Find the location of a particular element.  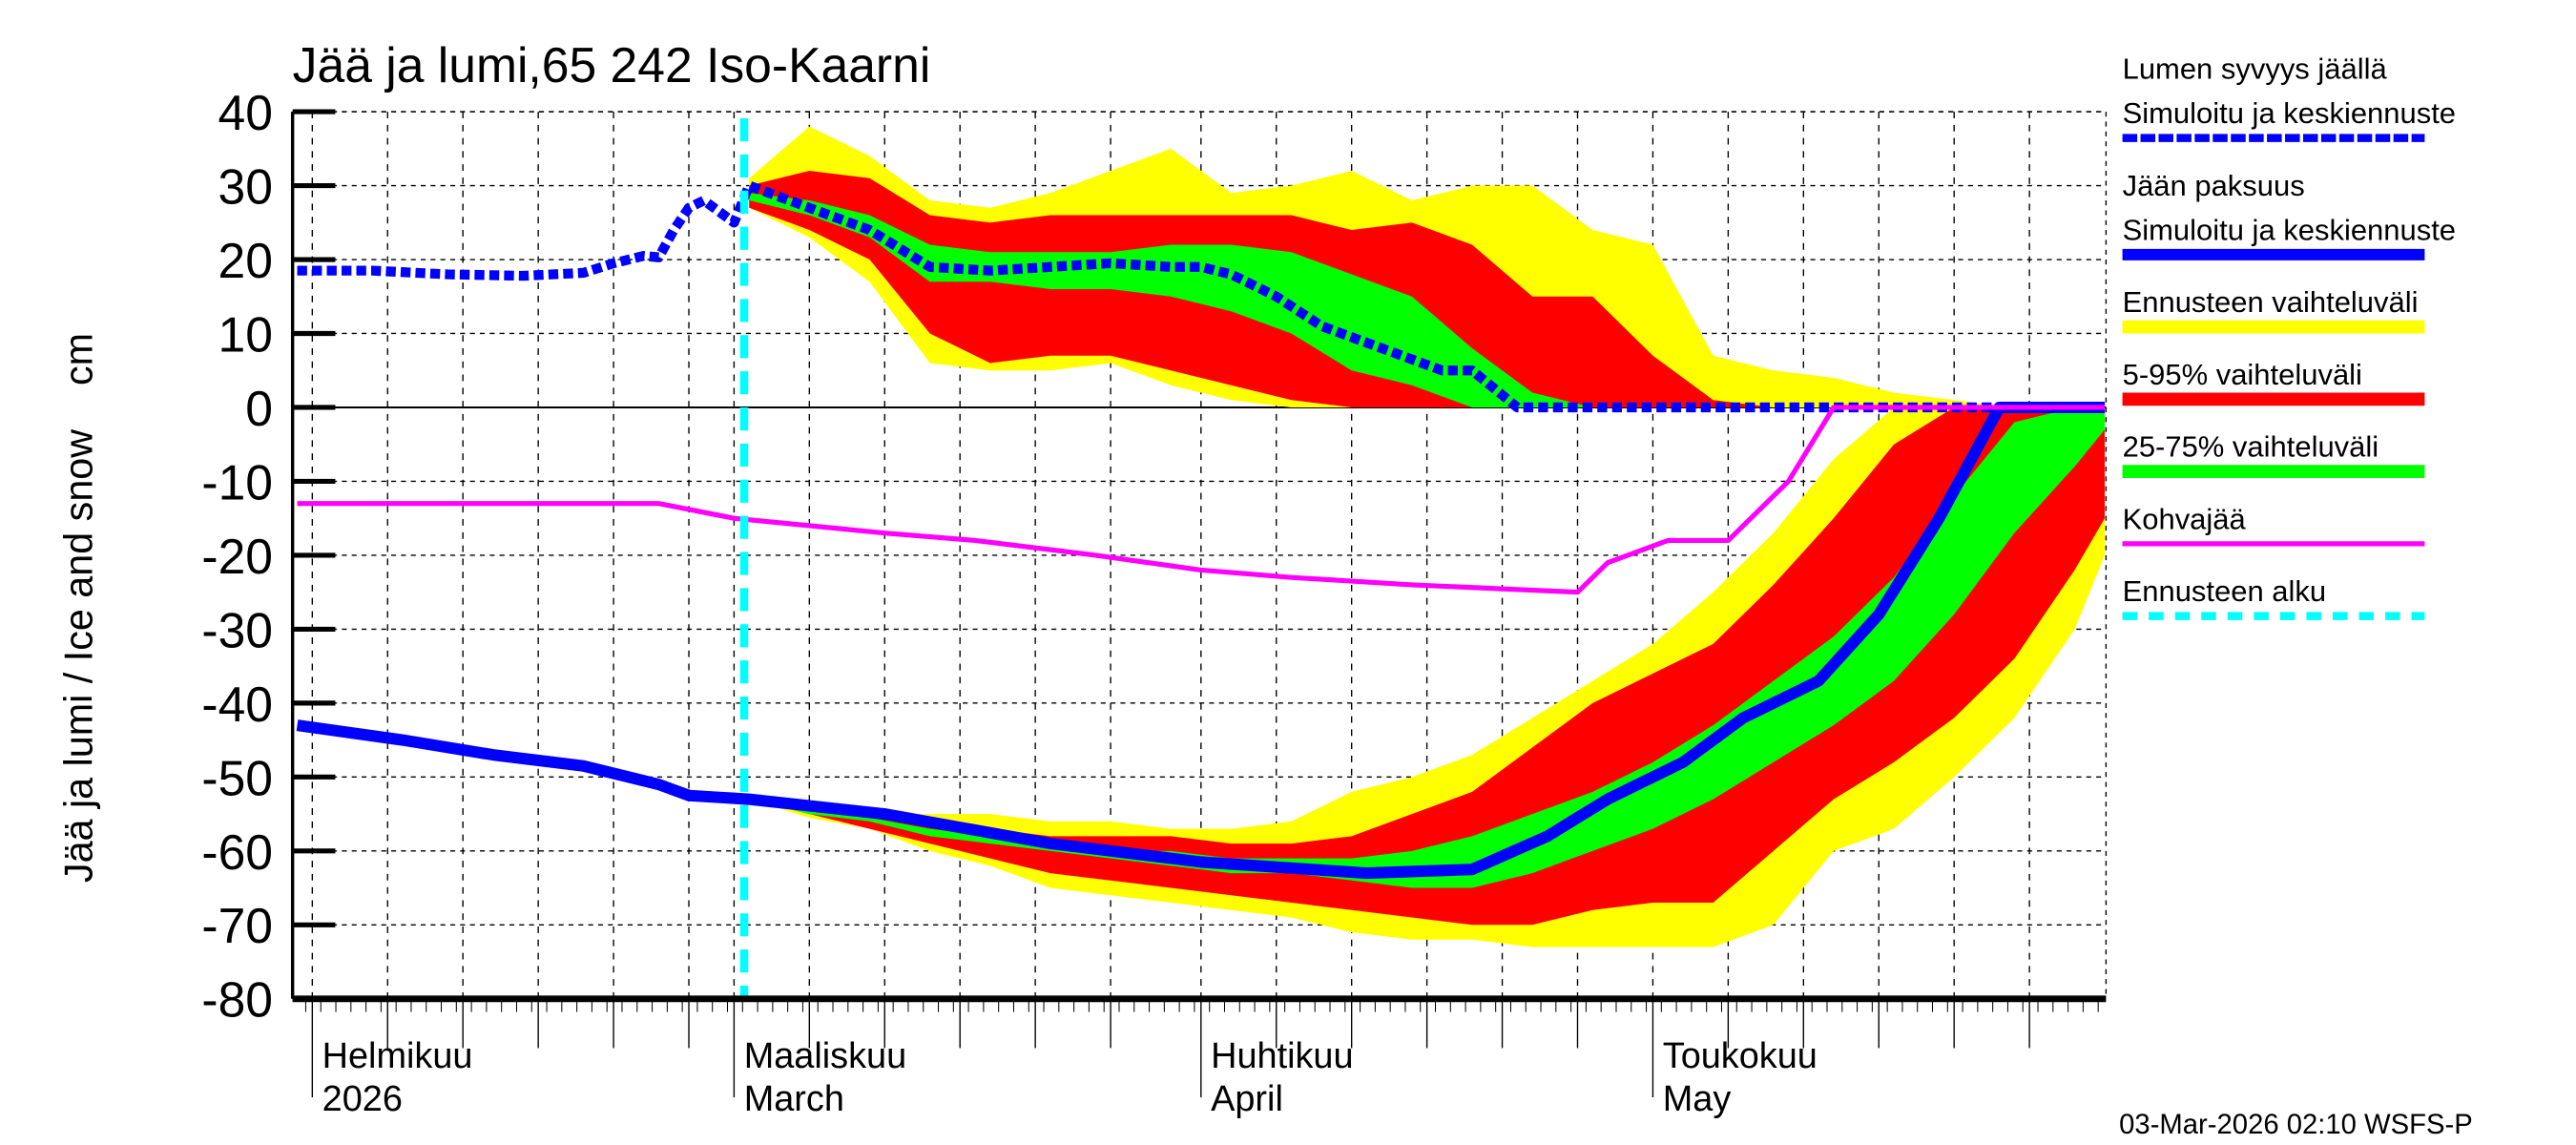

legend-label: 25-75% vaihteluväli is located at coordinates (2251, 447).